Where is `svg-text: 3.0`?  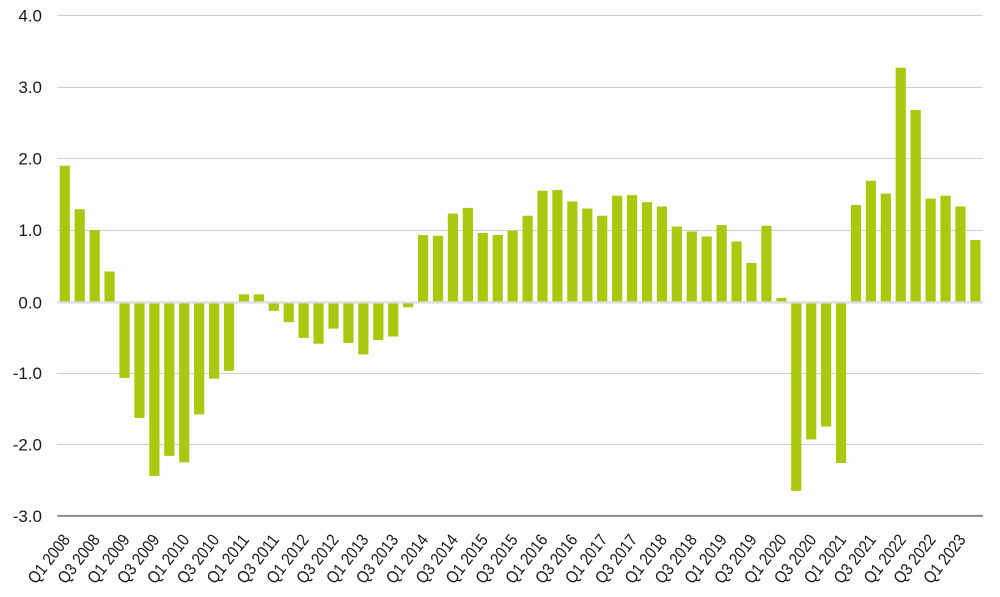
svg-text: 3.0 is located at coordinates (30, 87).